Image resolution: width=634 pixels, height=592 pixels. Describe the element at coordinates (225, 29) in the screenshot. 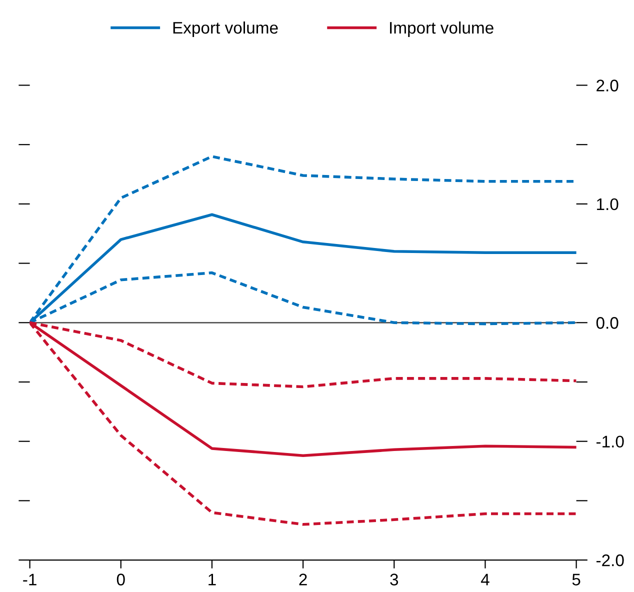

I see `legend-label: Export volume` at that location.